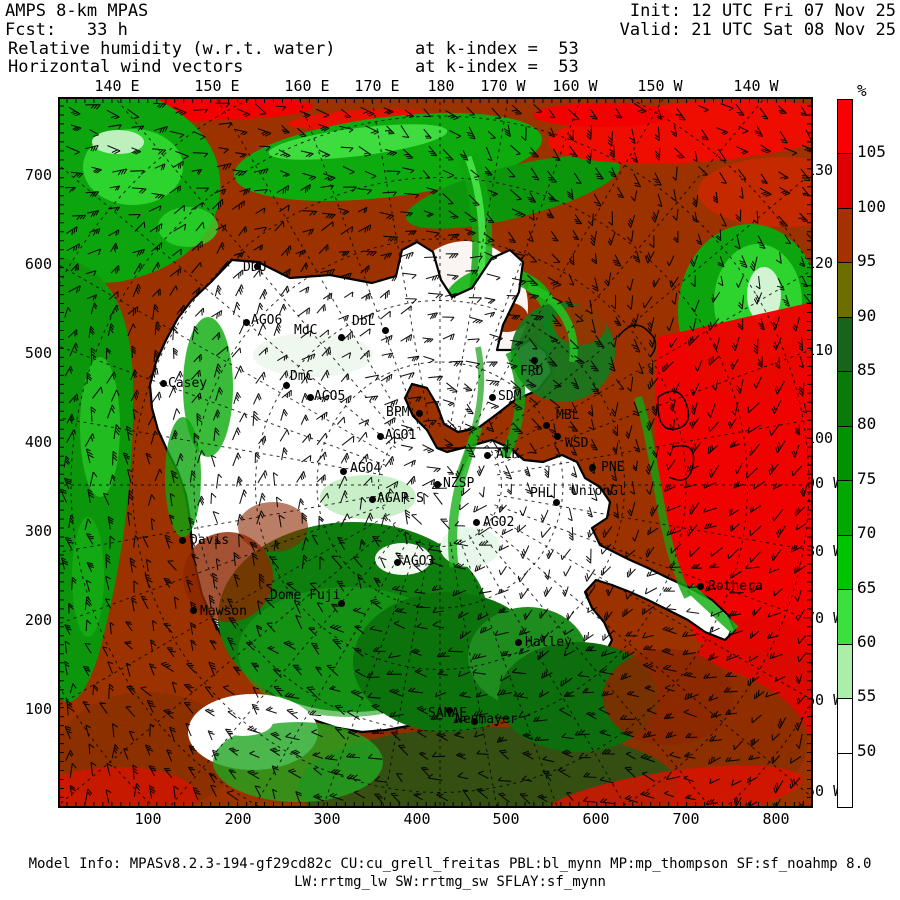  What do you see at coordinates (459, 483) in the screenshot?
I see `station-label: NZSP` at bounding box center [459, 483].